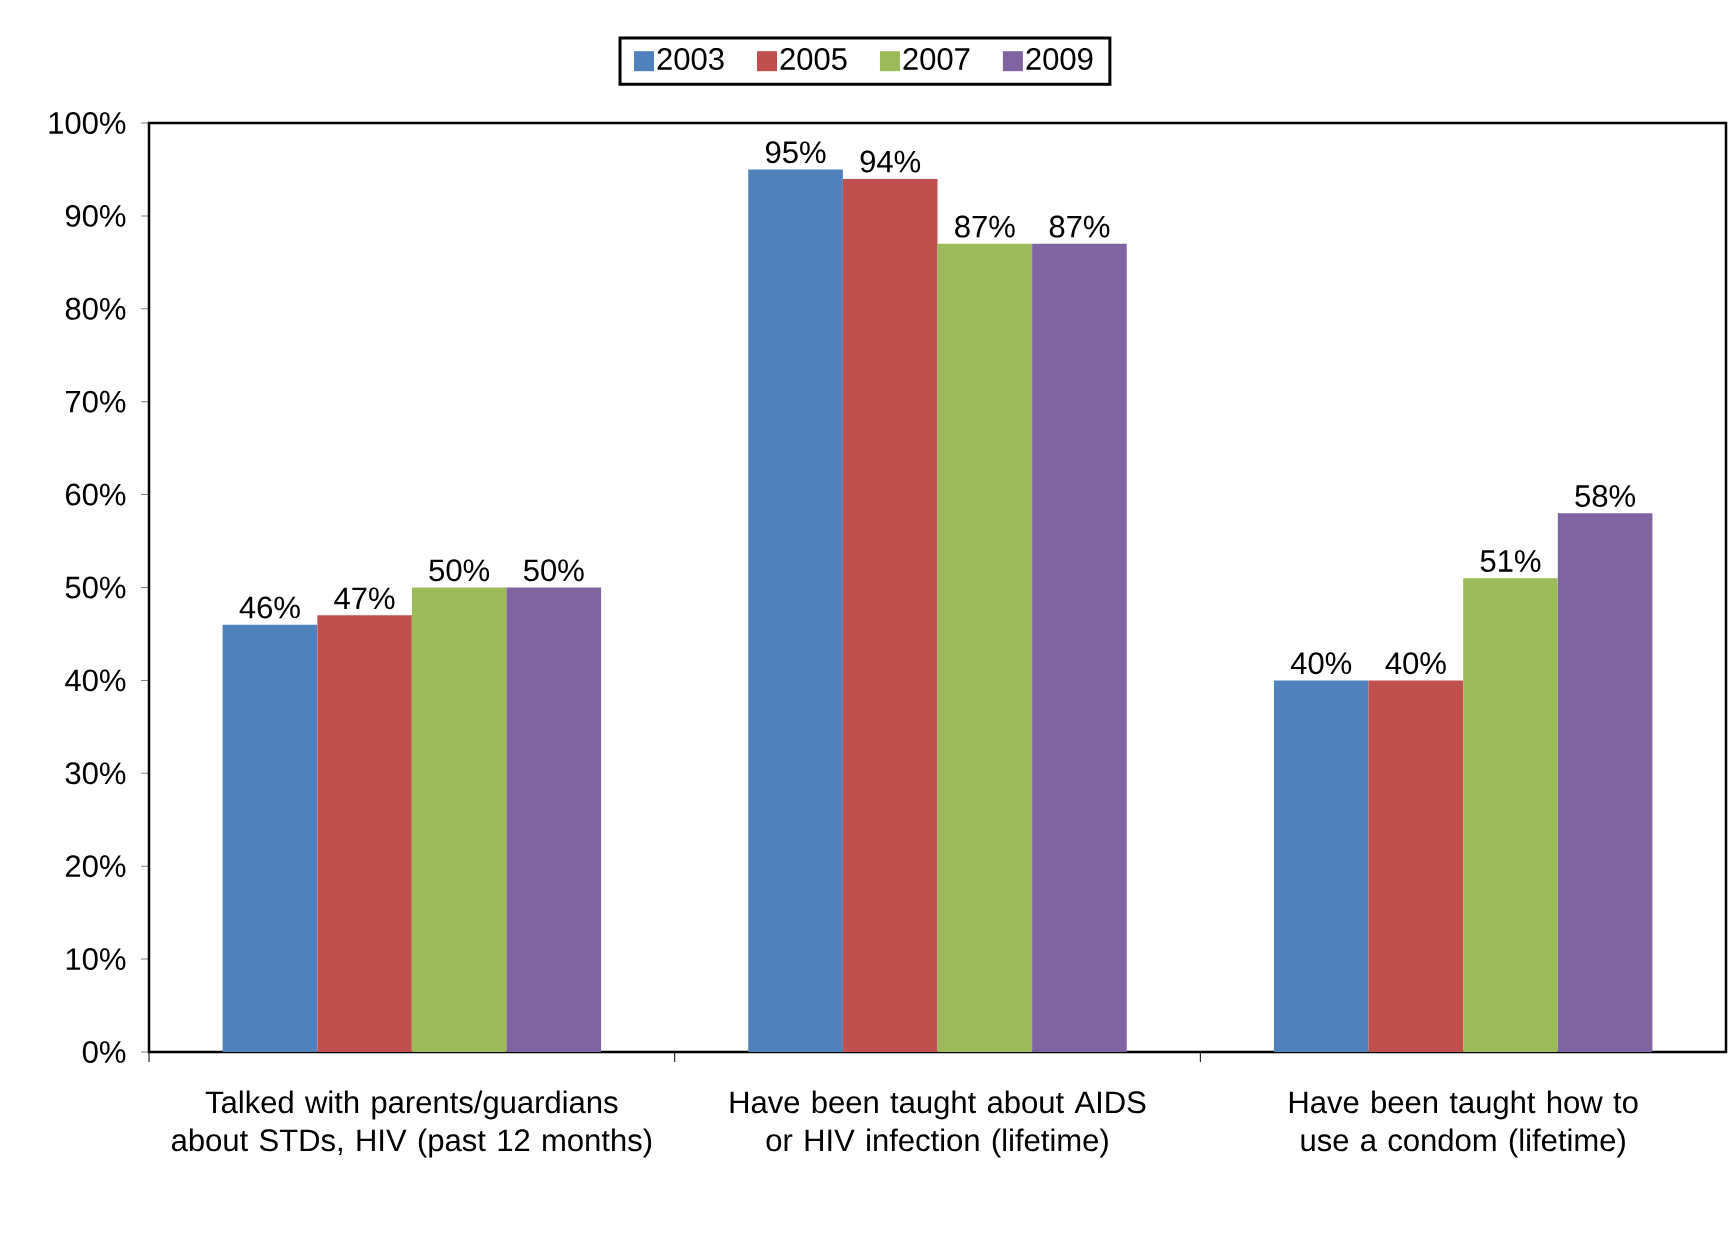 This screenshot has width=1733, height=1245. I want to click on data-label: 46%, so click(269, 607).